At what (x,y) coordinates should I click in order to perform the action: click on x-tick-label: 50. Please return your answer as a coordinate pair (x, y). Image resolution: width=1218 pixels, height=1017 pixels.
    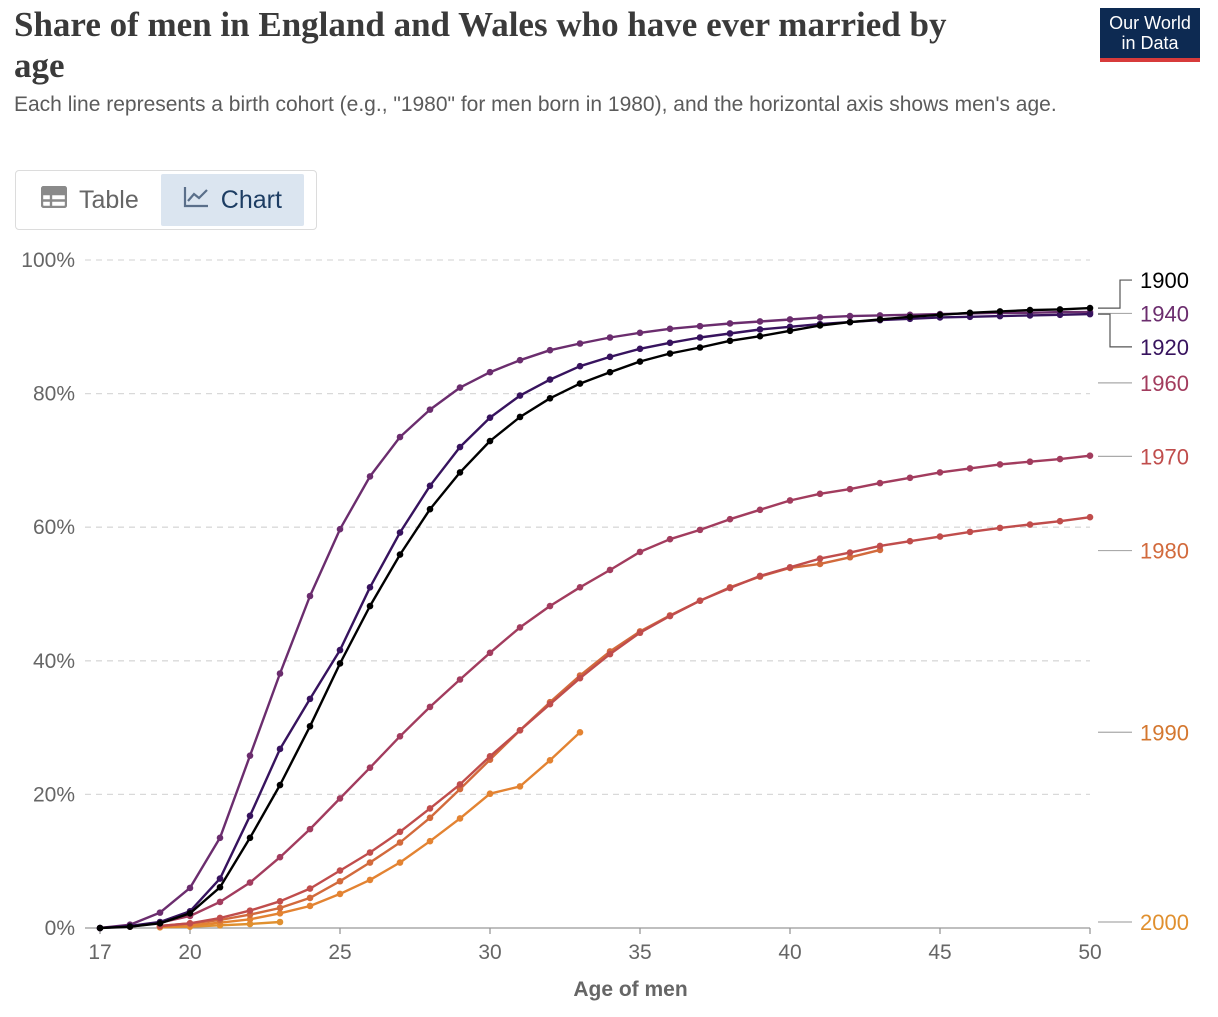
    Looking at the image, I should click on (1089, 952).